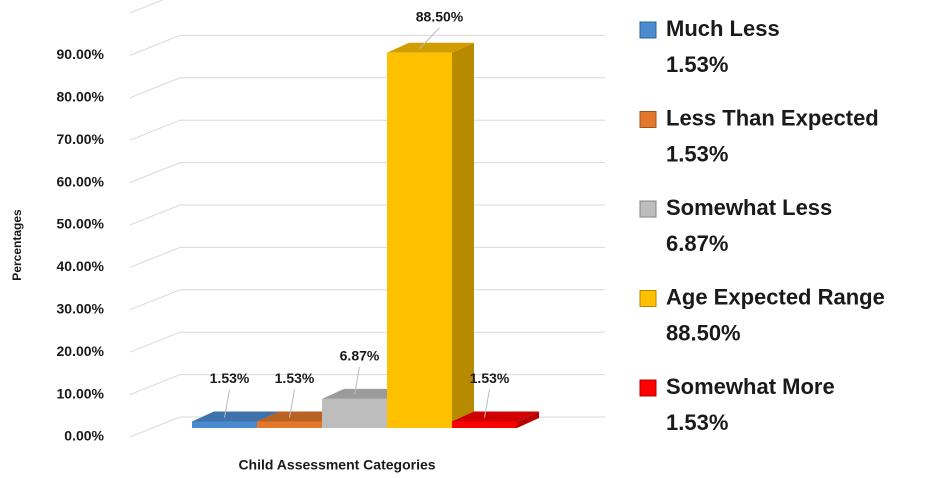  I want to click on legend-label: Somewhat Less, so click(749, 207).